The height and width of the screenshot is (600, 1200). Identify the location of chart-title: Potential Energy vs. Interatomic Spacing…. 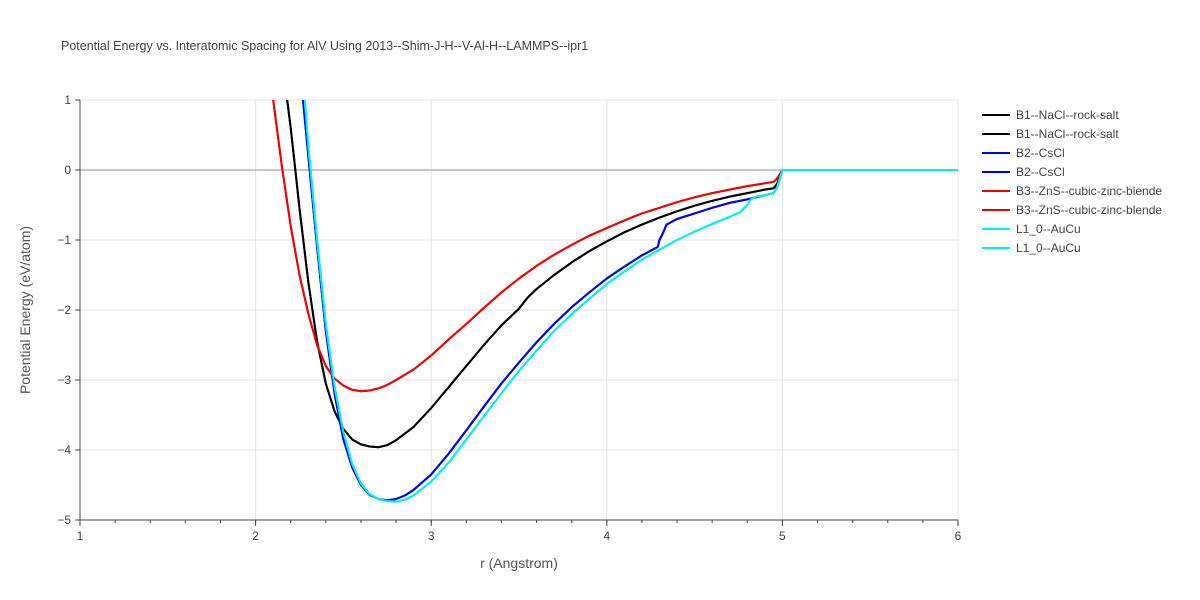
(324, 46).